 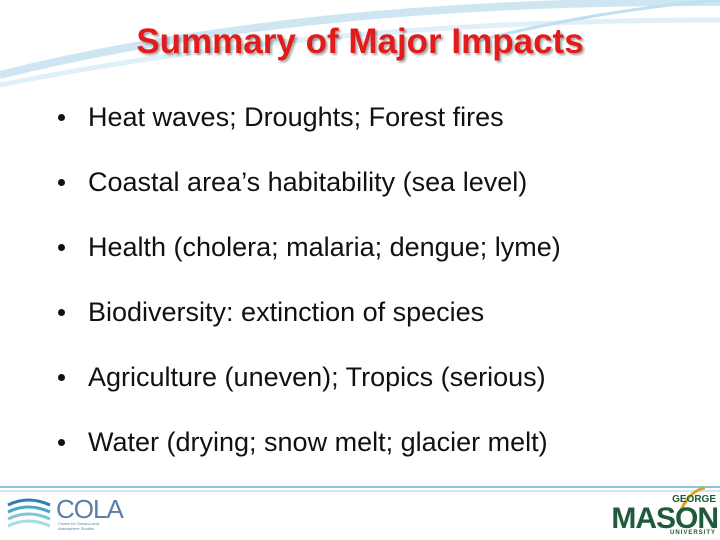 I want to click on bullet-item: Health (cholera; malaria; dengue; lyme), so click(x=309, y=258).